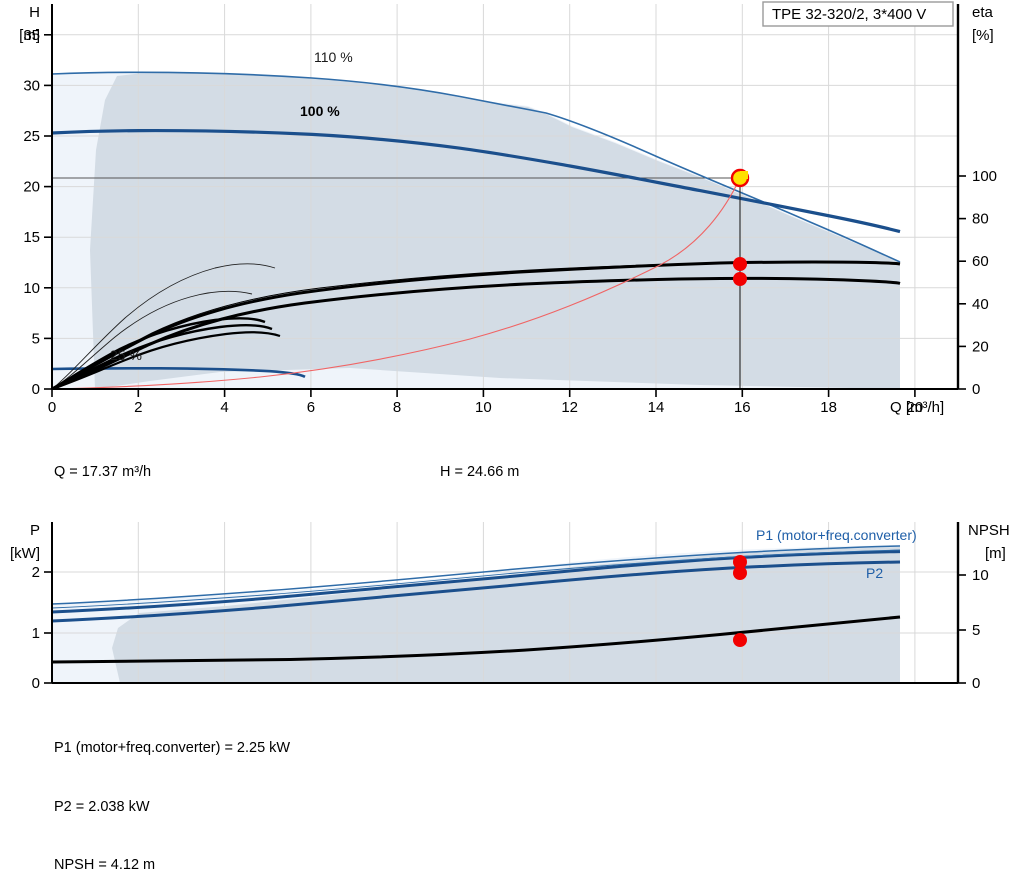 The image size is (1024, 895). Describe the element at coordinates (36, 633) in the screenshot. I see `svg-text: 1` at that location.